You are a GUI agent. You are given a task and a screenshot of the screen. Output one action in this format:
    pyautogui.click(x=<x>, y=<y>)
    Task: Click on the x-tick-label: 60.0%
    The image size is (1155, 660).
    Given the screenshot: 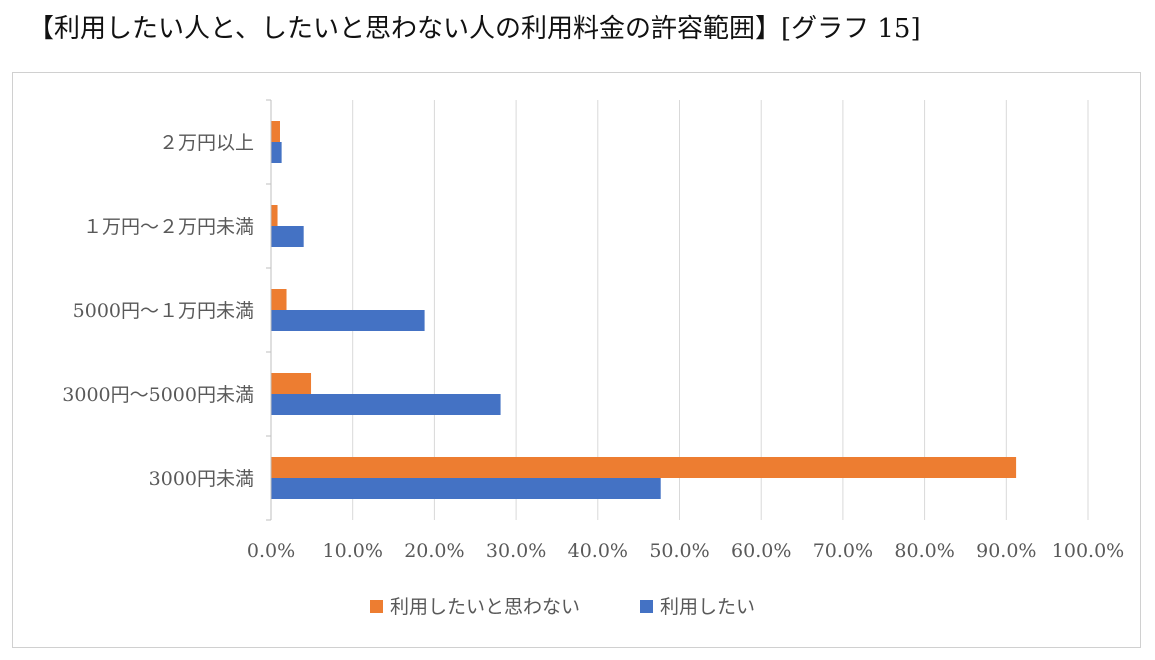 What is the action you would take?
    pyautogui.click(x=761, y=551)
    